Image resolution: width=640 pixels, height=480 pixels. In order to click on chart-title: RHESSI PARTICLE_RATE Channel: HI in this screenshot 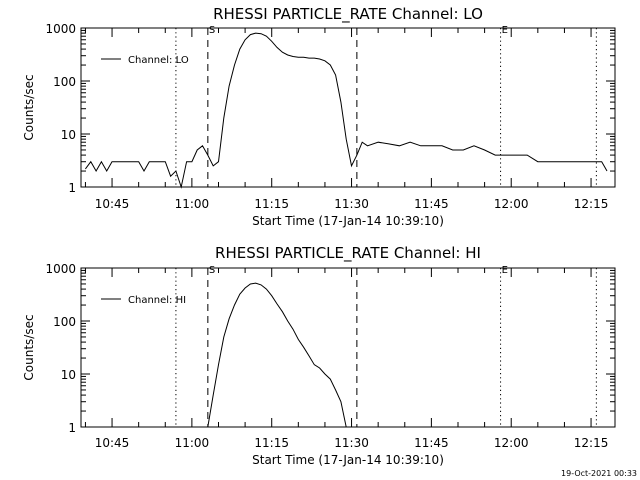, I will do `click(348, 253)`.